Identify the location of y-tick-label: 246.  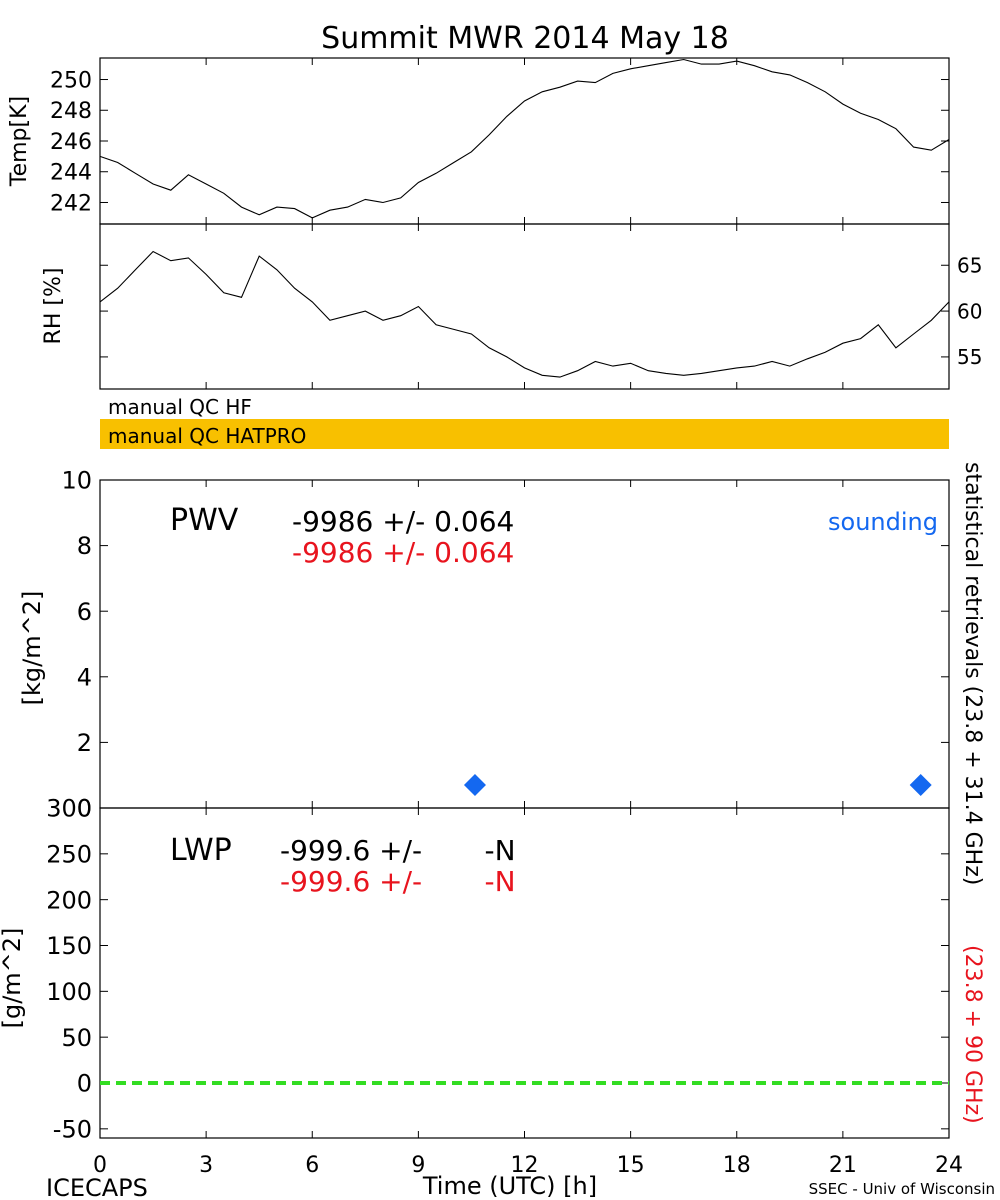
(71, 142).